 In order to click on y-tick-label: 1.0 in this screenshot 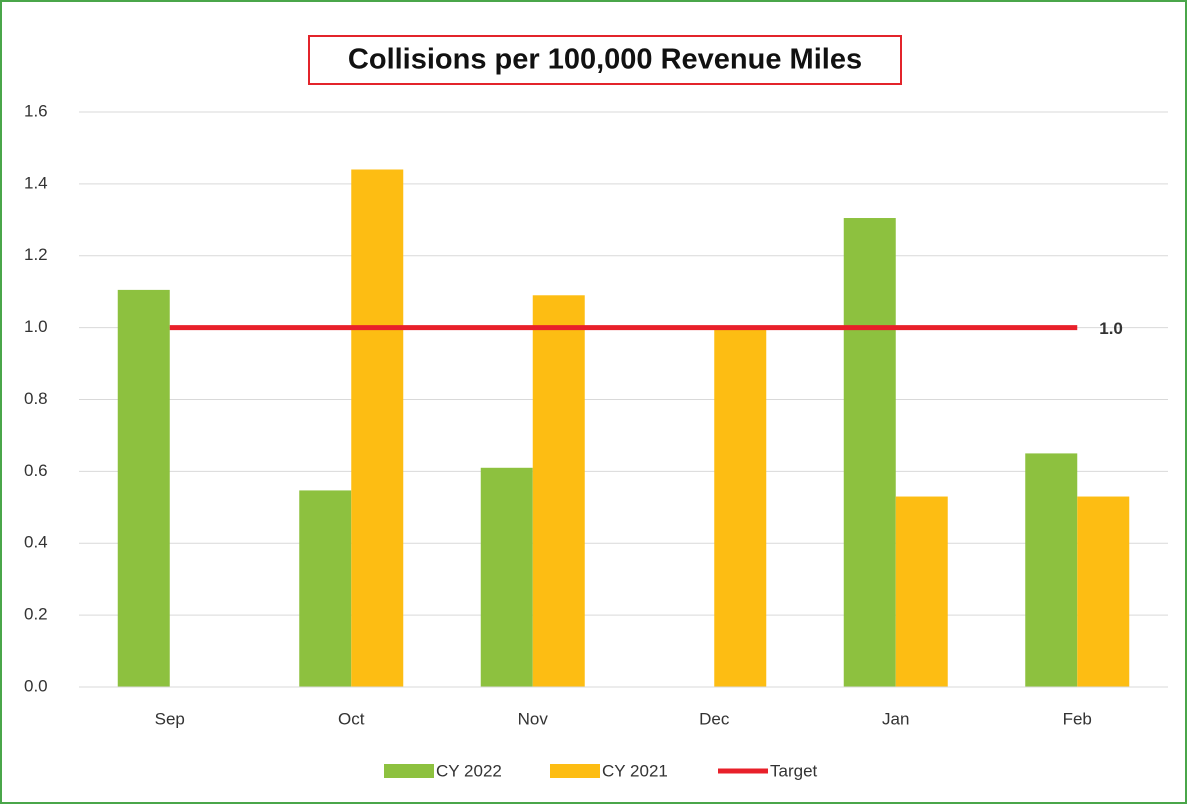, I will do `click(36, 326)`.